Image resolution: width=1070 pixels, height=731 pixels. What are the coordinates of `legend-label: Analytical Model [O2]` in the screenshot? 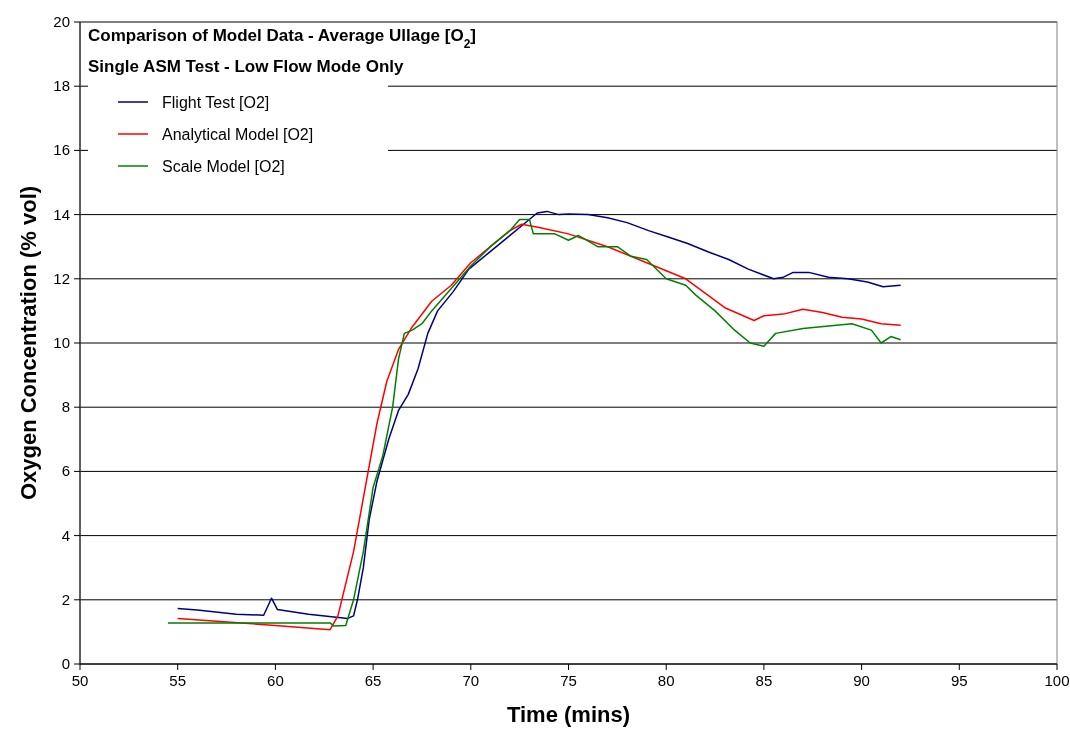 It's located at (238, 134).